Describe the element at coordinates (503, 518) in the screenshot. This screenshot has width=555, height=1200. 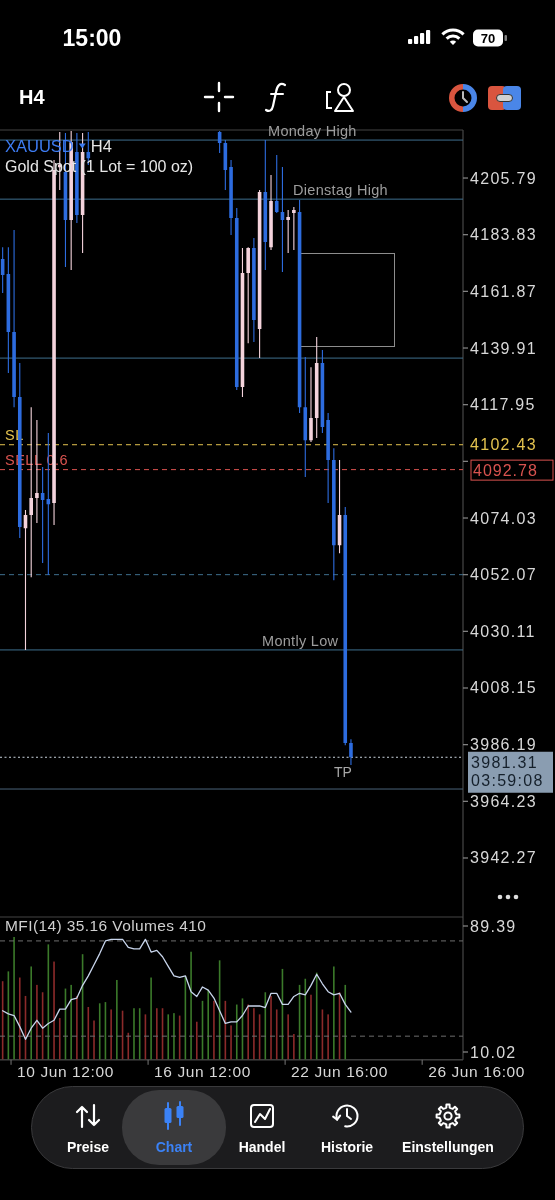
I see `y-tick-label: 4074.03` at that location.